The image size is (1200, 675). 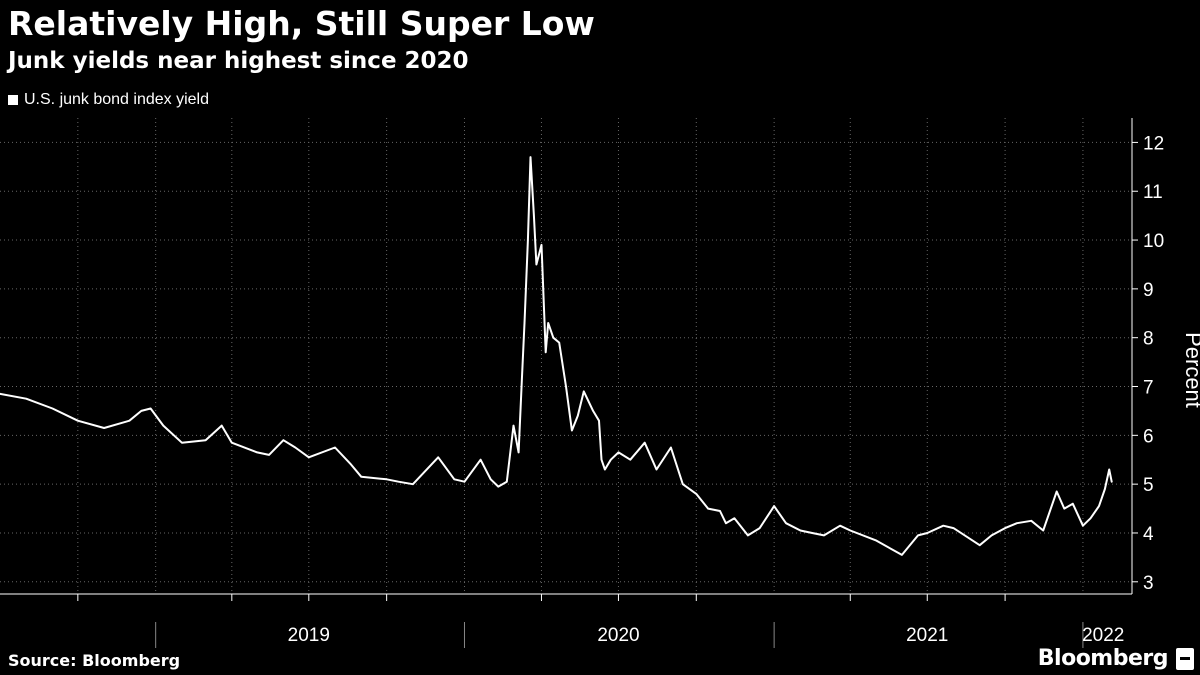 I want to click on x-tick-label: 2019, so click(x=309, y=635).